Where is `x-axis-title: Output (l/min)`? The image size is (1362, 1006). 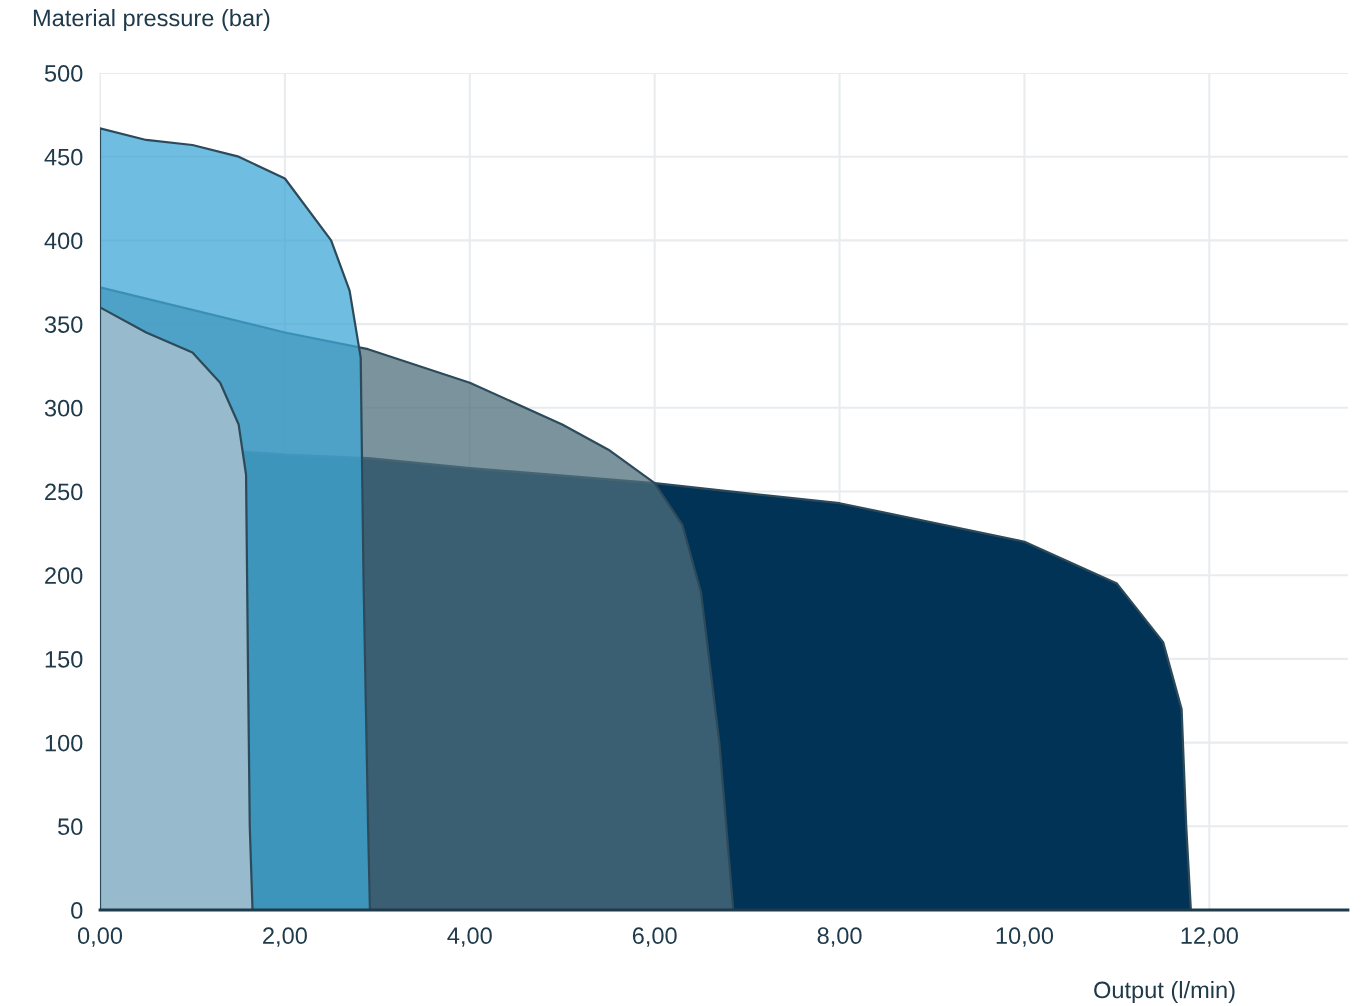 x-axis-title: Output (l/min) is located at coordinates (1164, 992).